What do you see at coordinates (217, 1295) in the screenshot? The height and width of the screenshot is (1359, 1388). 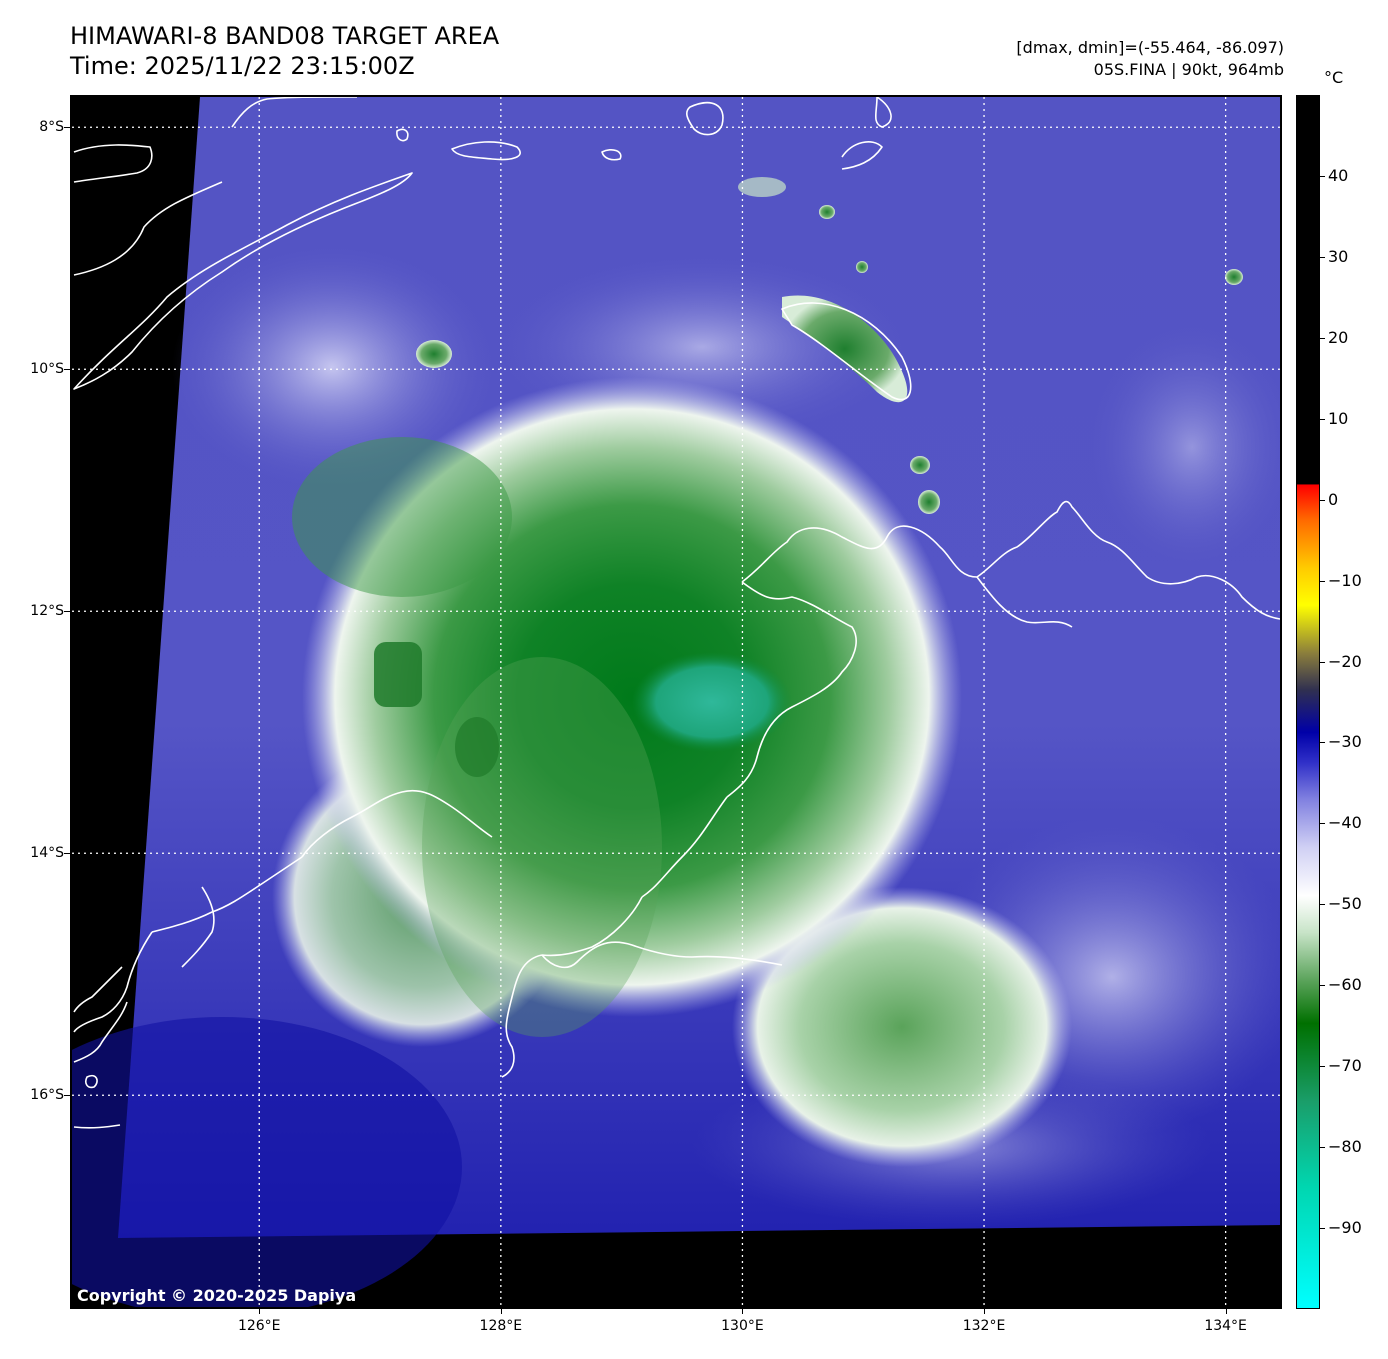 I see `copyright-notice: Copyright © 2020-2025 Dapiya` at bounding box center [217, 1295].